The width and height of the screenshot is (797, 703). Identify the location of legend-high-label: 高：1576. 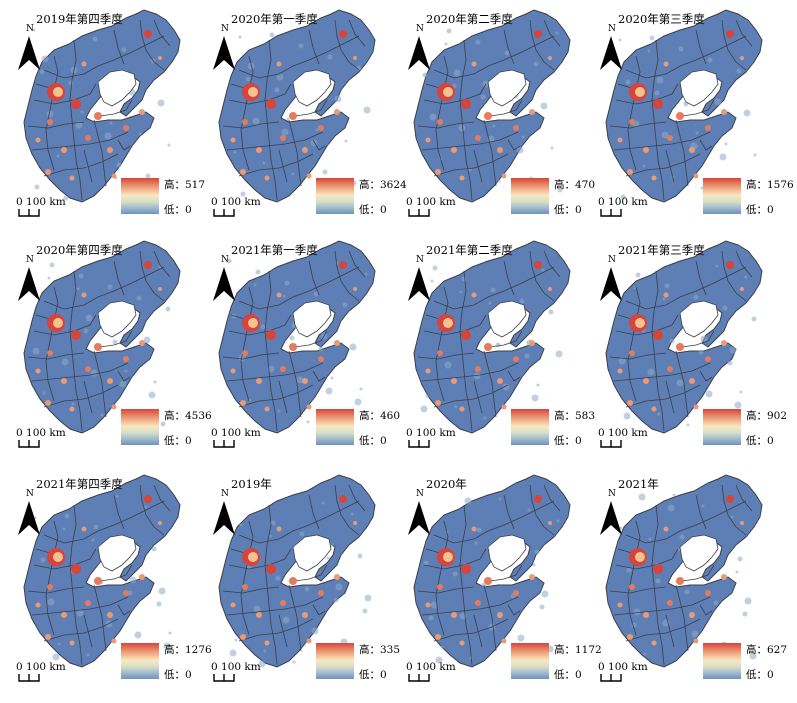
(770, 185).